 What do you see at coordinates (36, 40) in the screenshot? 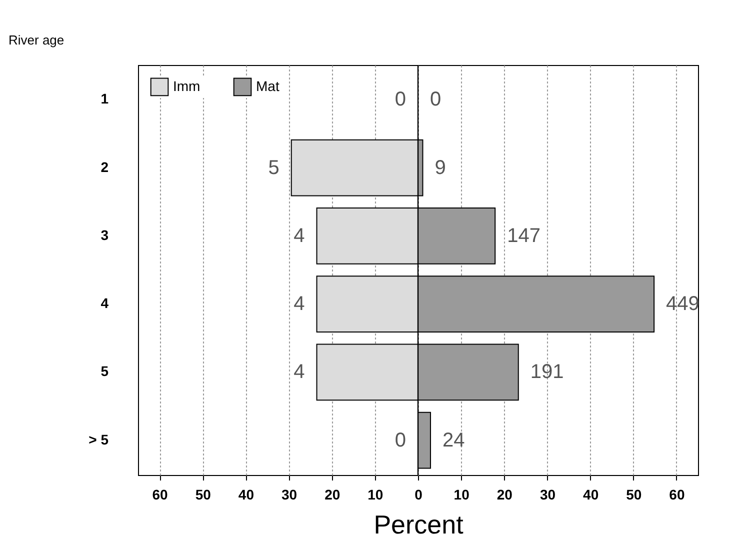
I see `y-axis-title: River age` at bounding box center [36, 40].